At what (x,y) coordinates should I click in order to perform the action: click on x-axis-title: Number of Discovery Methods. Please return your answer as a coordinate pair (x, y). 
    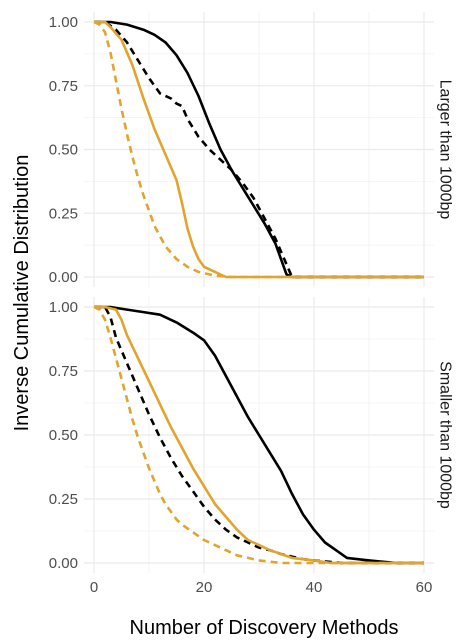
    Looking at the image, I should click on (264, 628).